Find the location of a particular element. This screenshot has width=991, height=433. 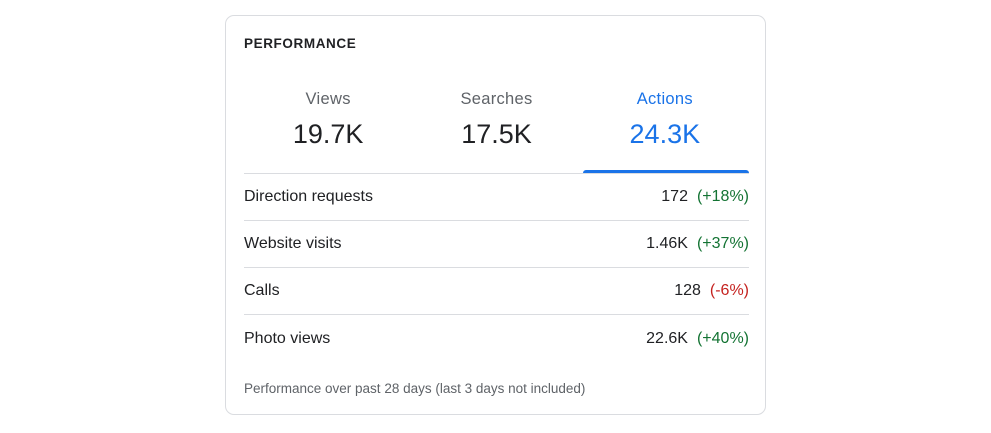

row-change: (-6%) is located at coordinates (729, 290).